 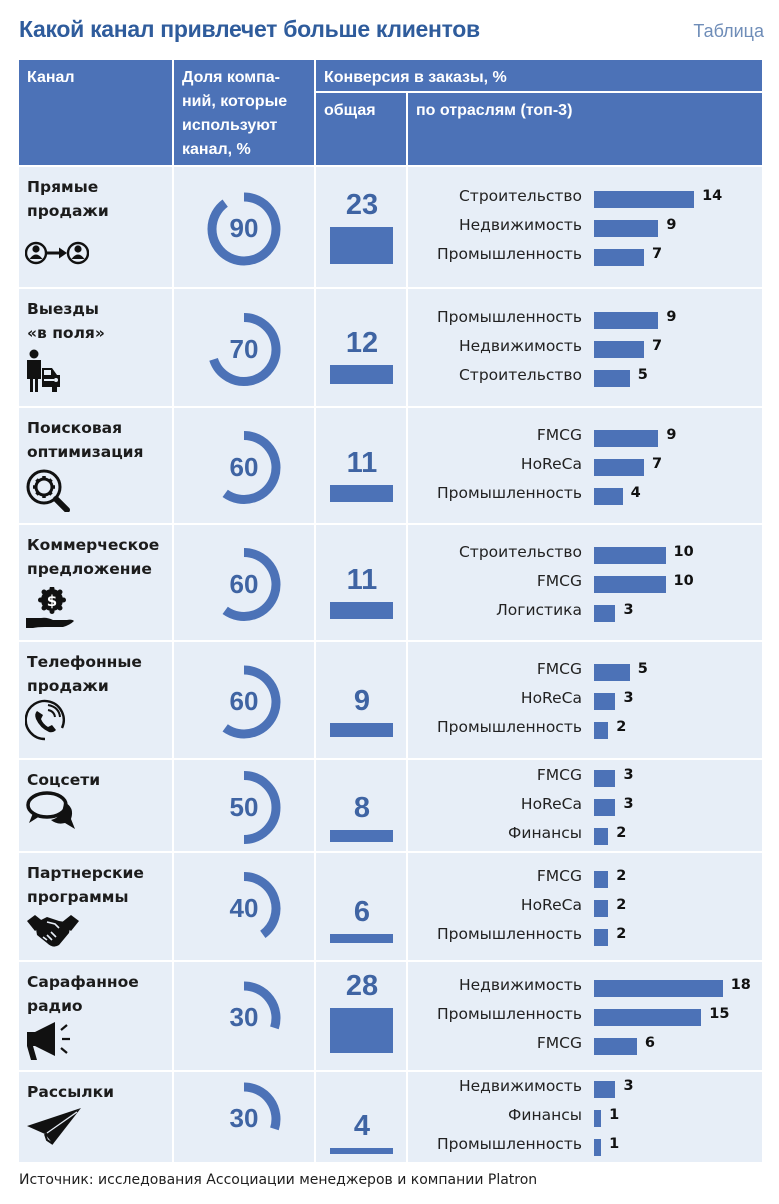 I want to click on table-row: Соцсети 50 8 FMCG 3 HoReCa 3 Финансы 2, so click(x=390, y=804).